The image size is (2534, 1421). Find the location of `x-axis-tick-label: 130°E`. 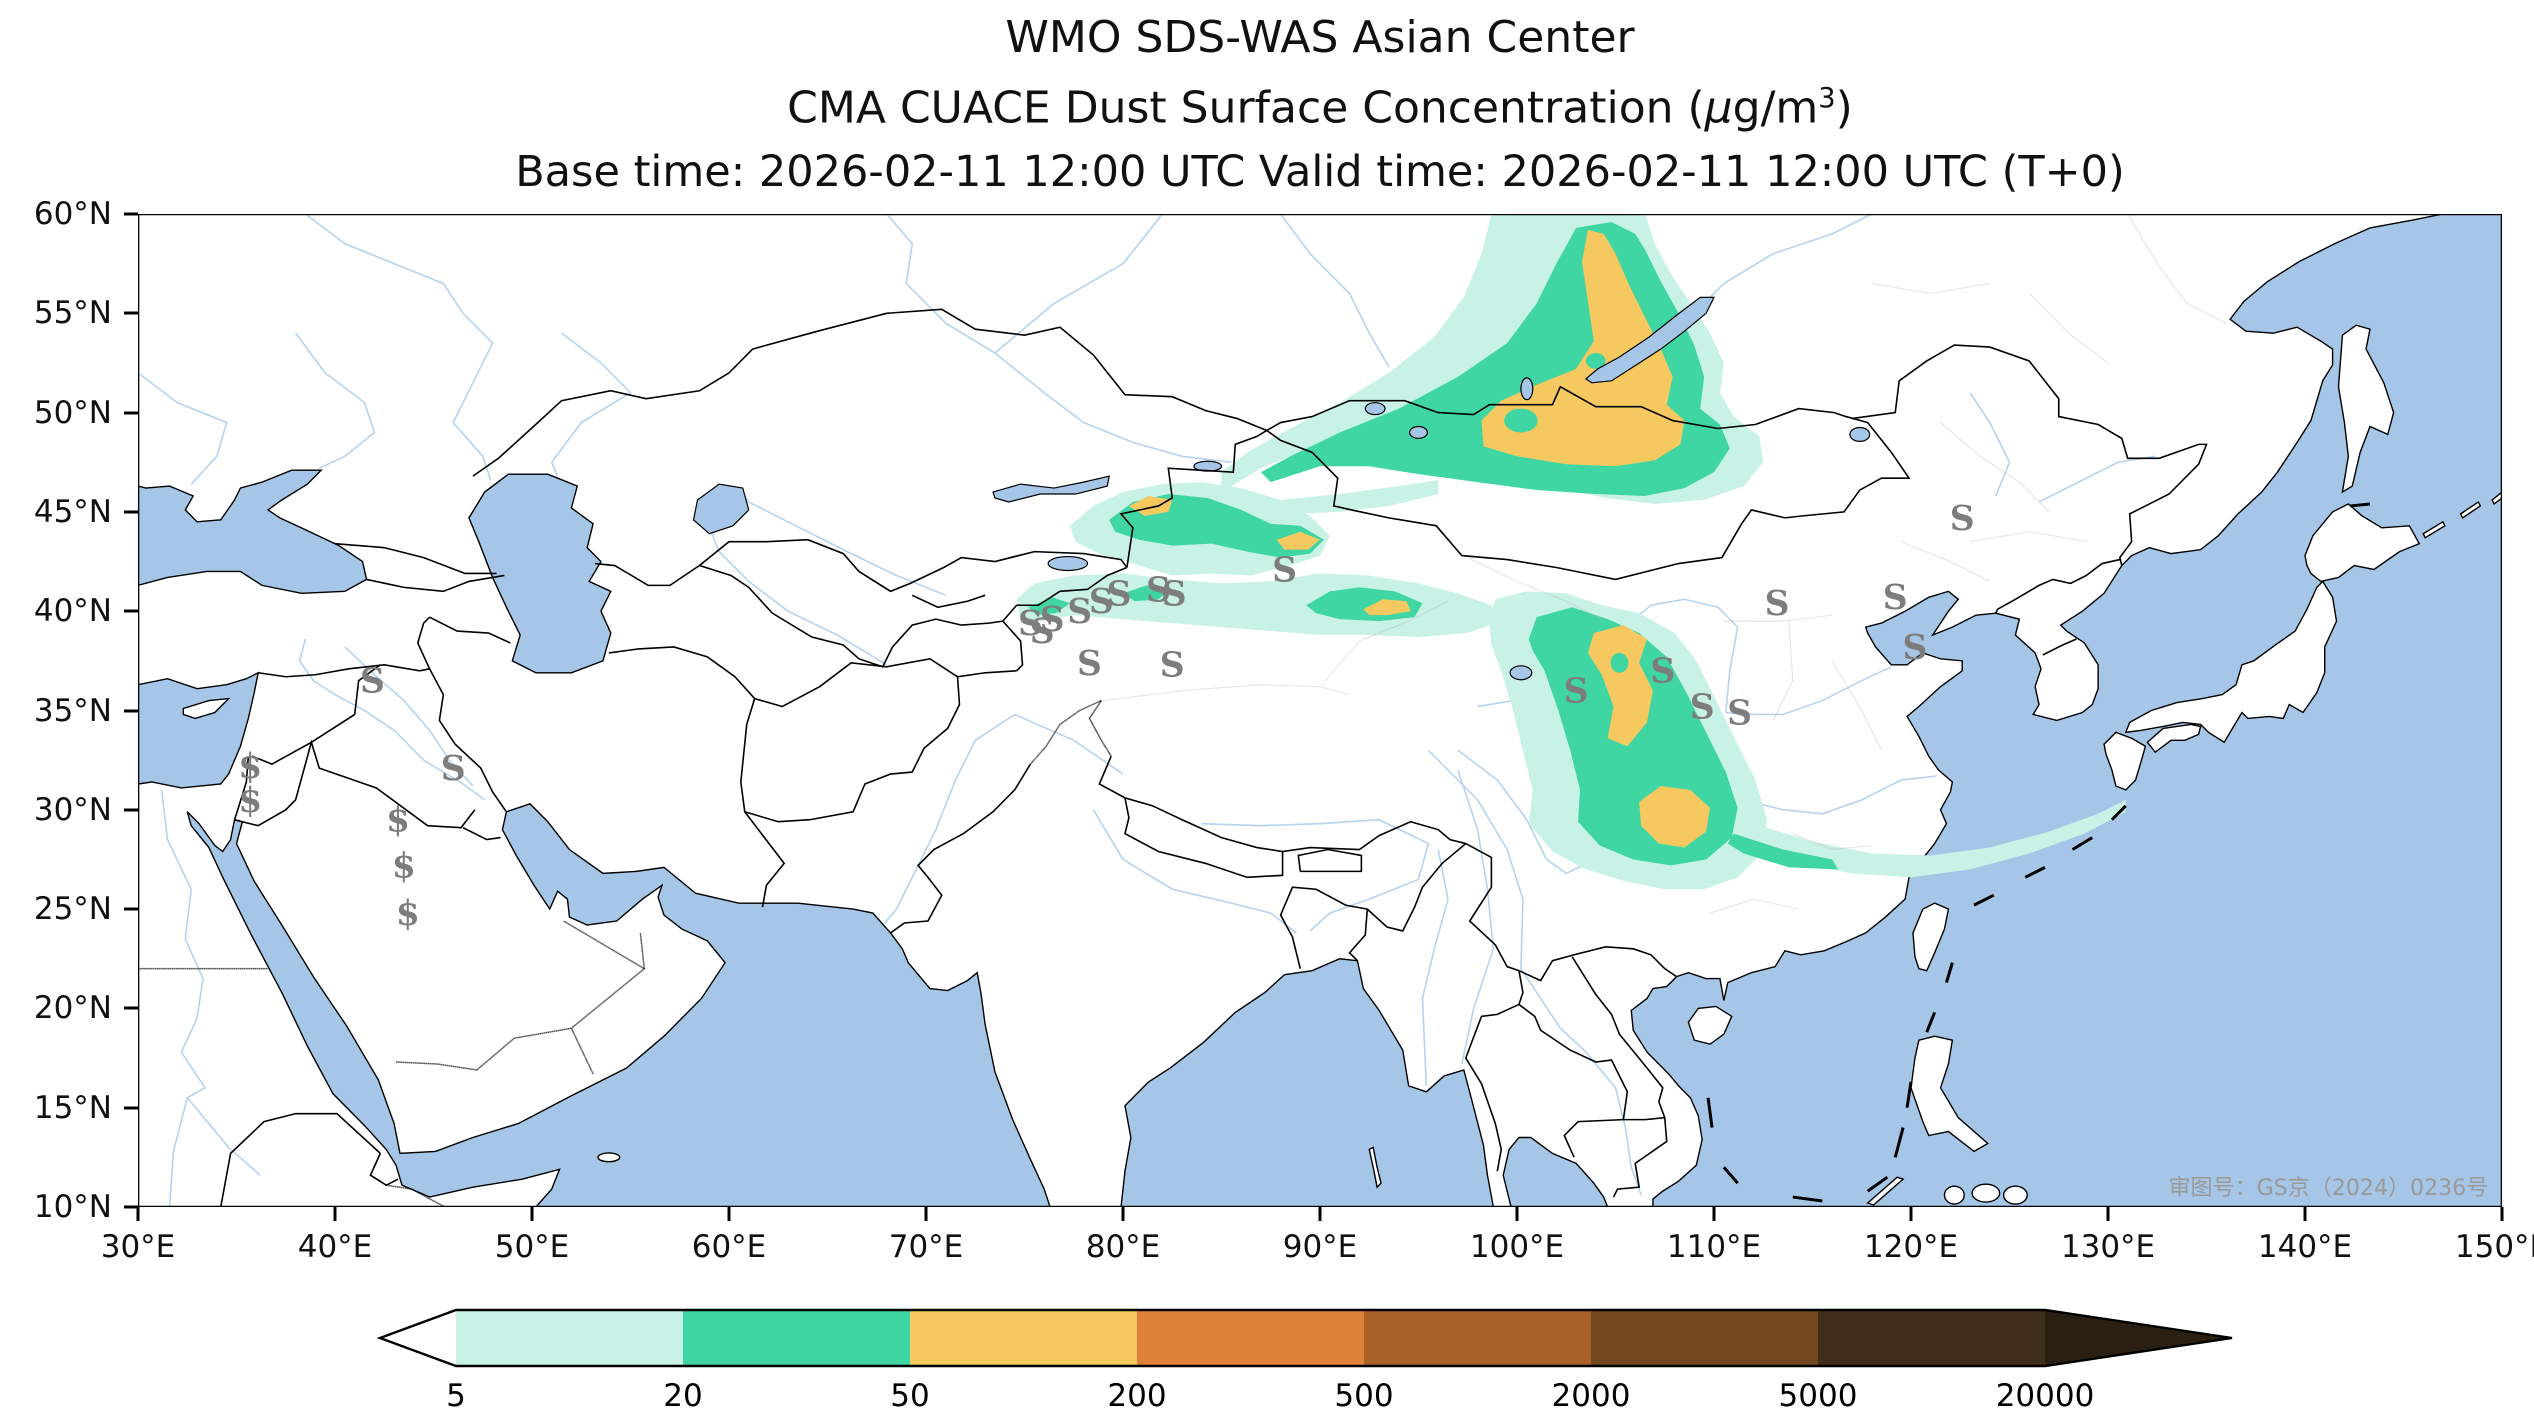

x-axis-tick-label: 130°E is located at coordinates (2108, 1247).